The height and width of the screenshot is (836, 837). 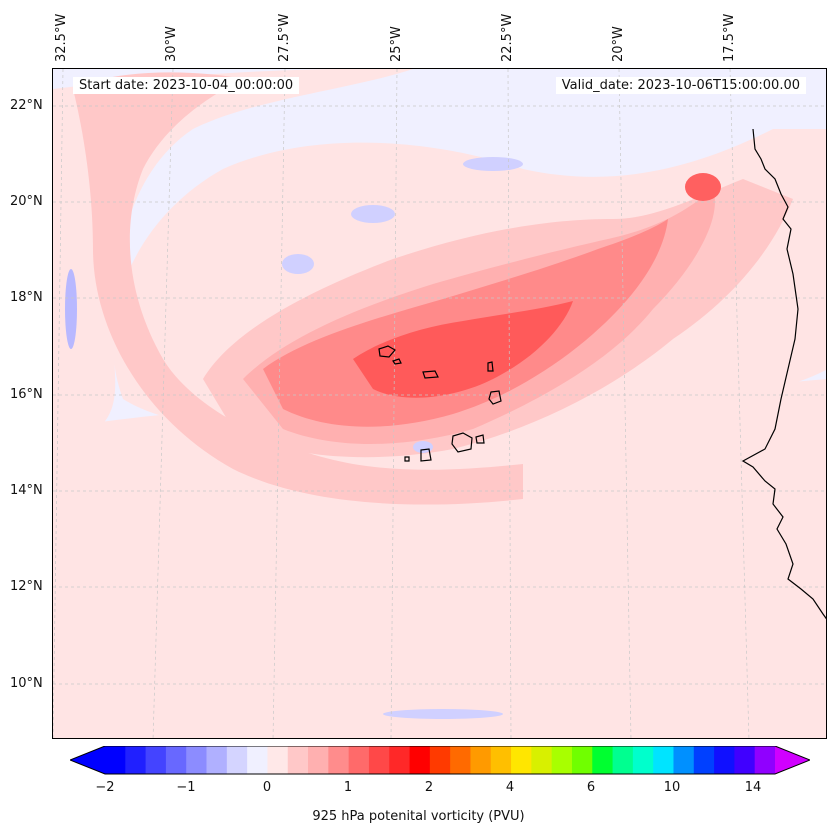 What do you see at coordinates (792, 760) in the screenshot?
I see `colorbar-extend-high` at bounding box center [792, 760].